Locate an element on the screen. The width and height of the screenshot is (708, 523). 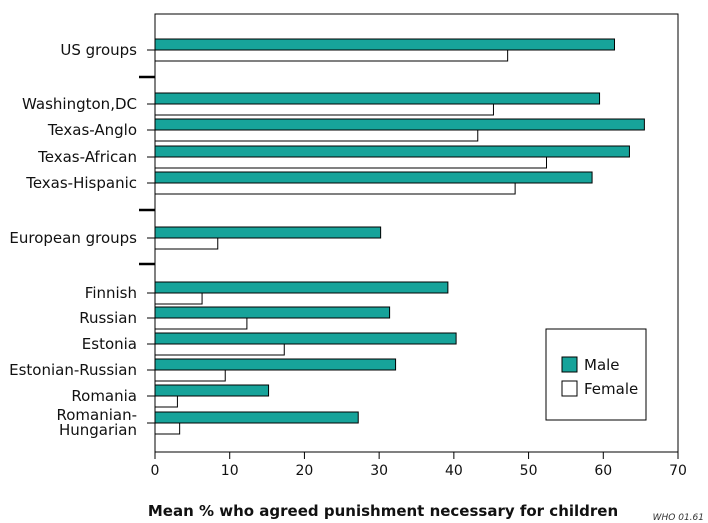
bar-male-texas-anglo is located at coordinates (399, 124).